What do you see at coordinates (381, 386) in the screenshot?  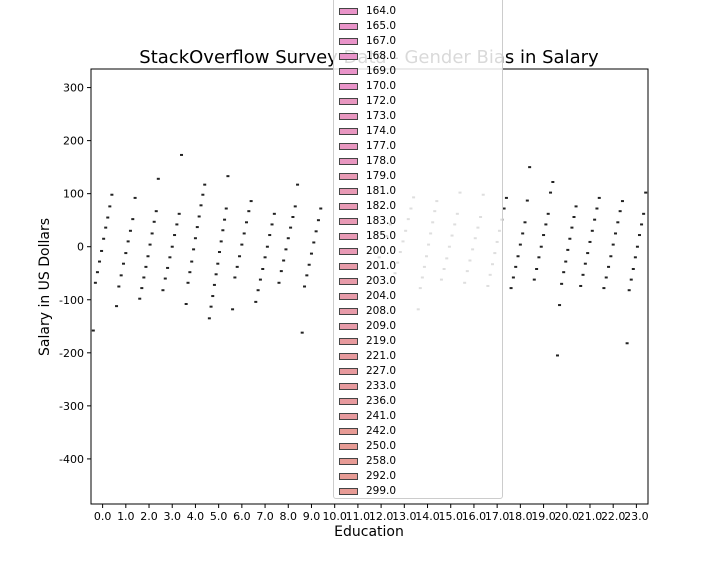 I see `legend-label: 233.0` at bounding box center [381, 386].